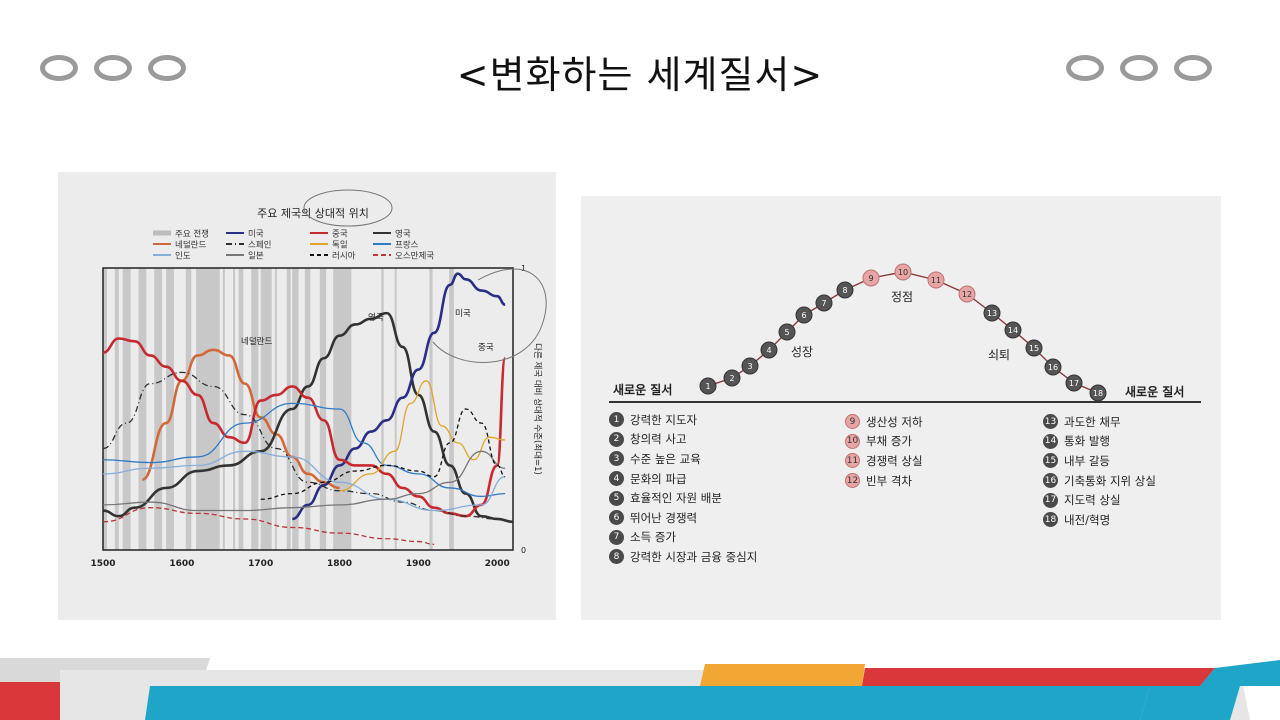 The image size is (1280, 720). Describe the element at coordinates (1050, 441) in the screenshot. I see `stage-number-badge: 14` at that location.